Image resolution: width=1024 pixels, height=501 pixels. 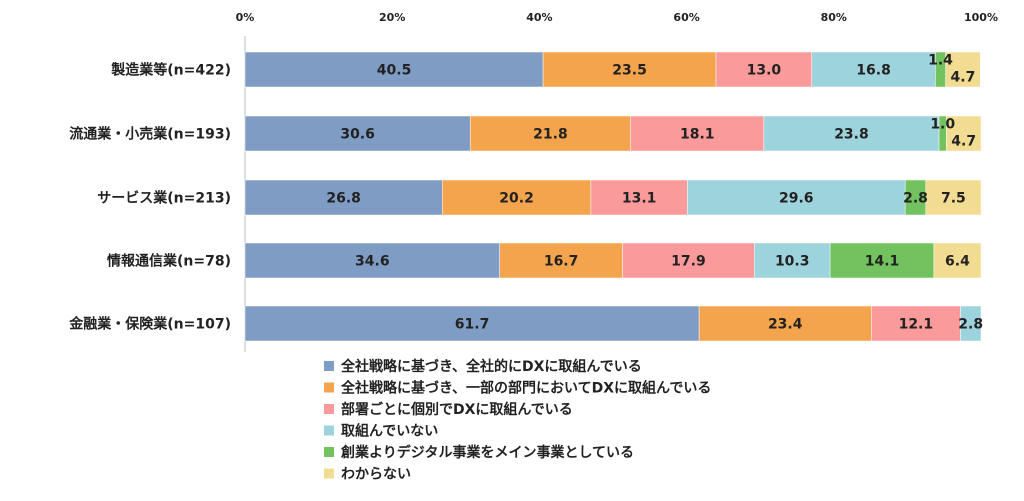 I want to click on x-tick-label: 40%, so click(x=539, y=17).